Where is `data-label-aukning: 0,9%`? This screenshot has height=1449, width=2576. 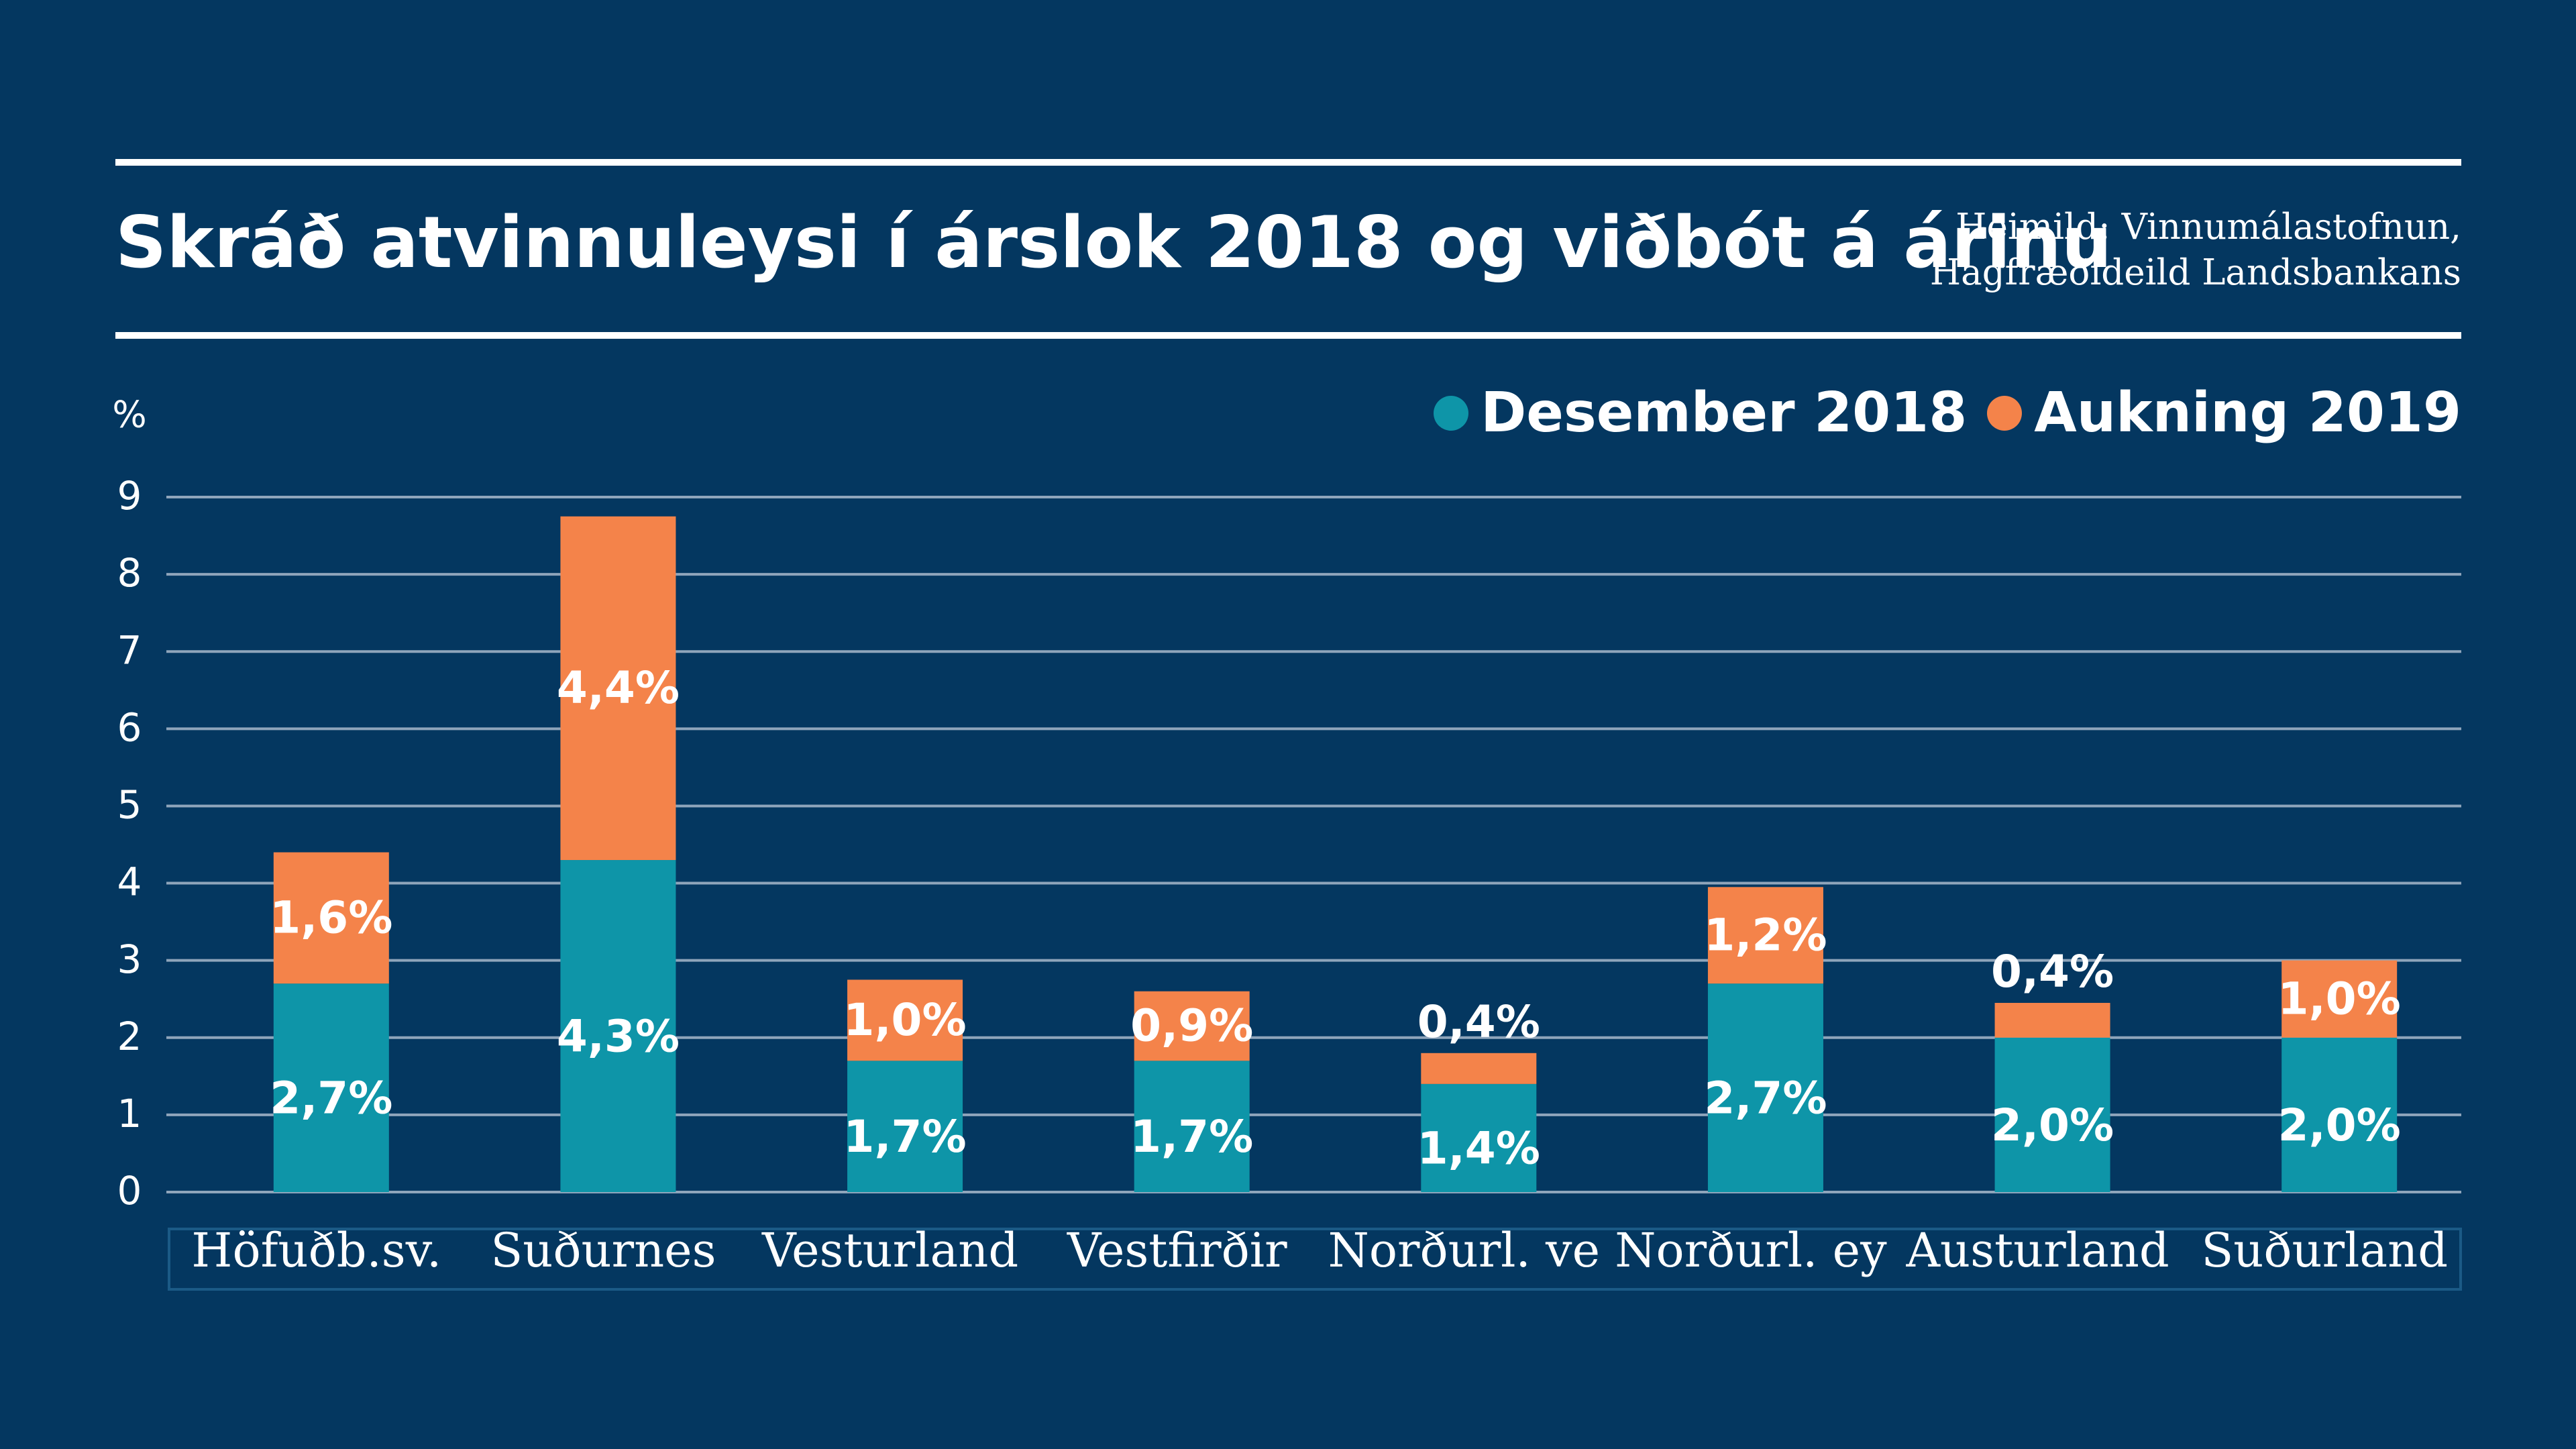 data-label-aukning: 0,9% is located at coordinates (1191, 1026).